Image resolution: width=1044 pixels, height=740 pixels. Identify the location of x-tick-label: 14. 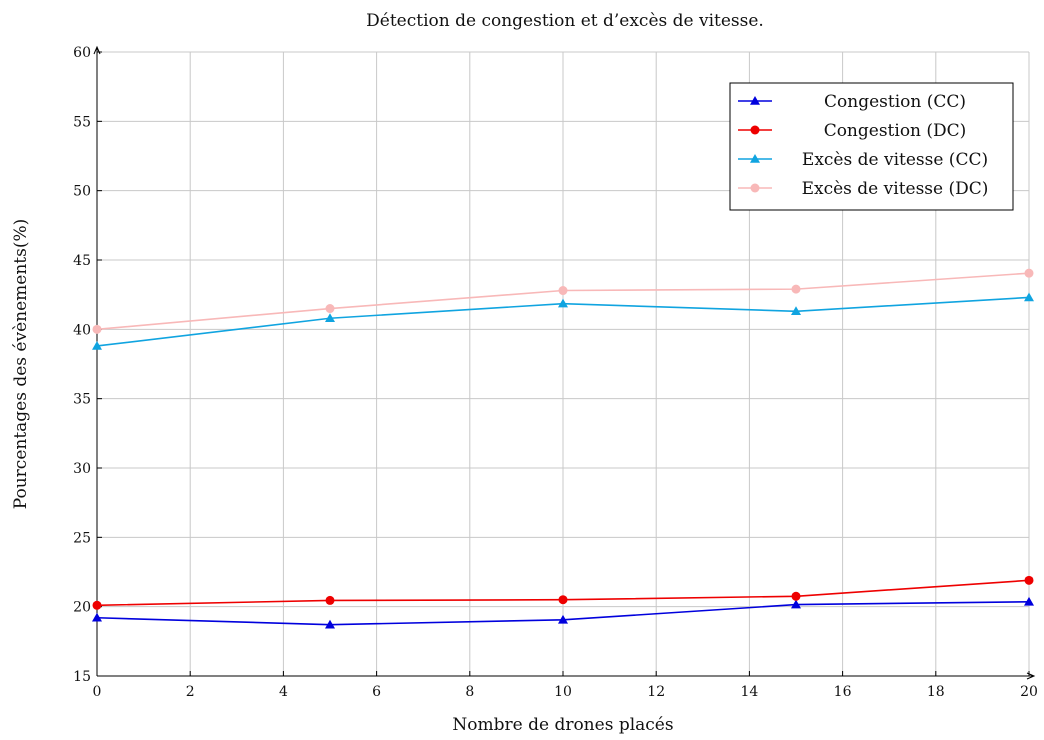
(749, 692).